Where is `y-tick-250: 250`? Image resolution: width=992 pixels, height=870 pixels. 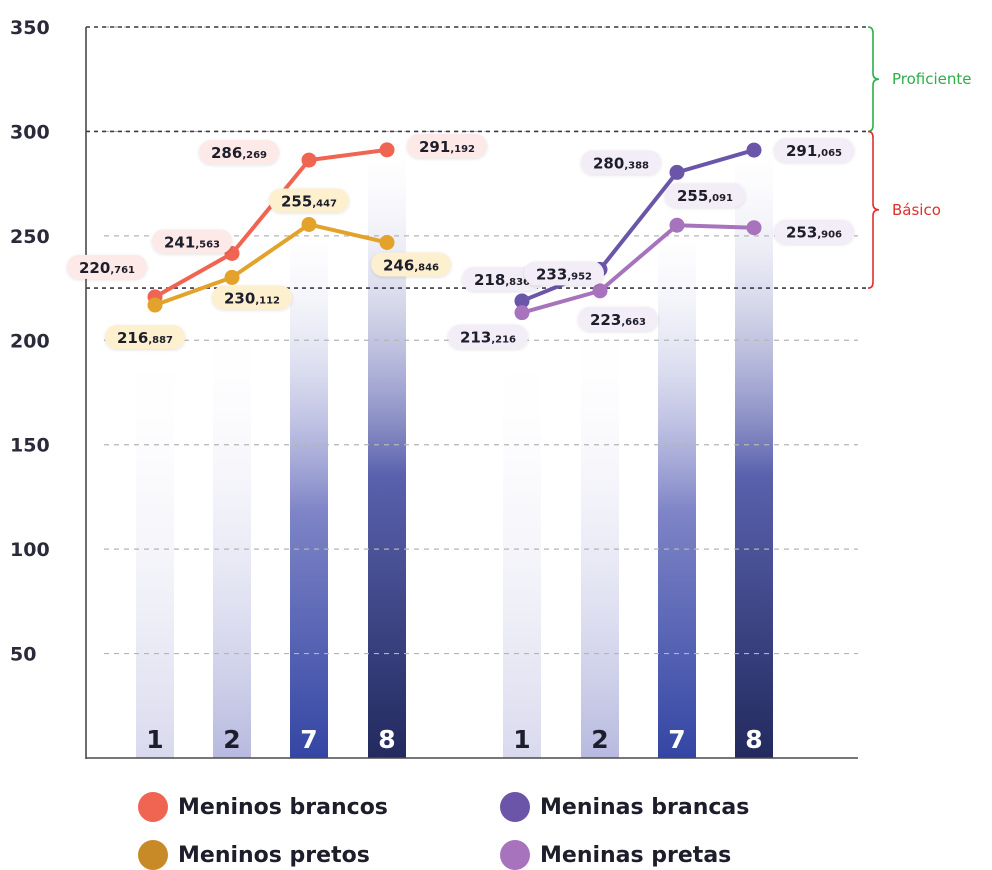 y-tick-250: 250 is located at coordinates (30, 237).